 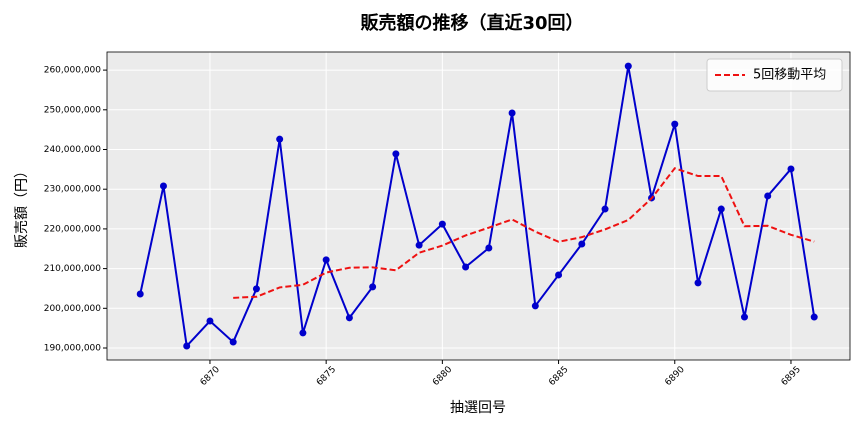 I want to click on y-axis-label: 販売額（円）, so click(x=22, y=206).